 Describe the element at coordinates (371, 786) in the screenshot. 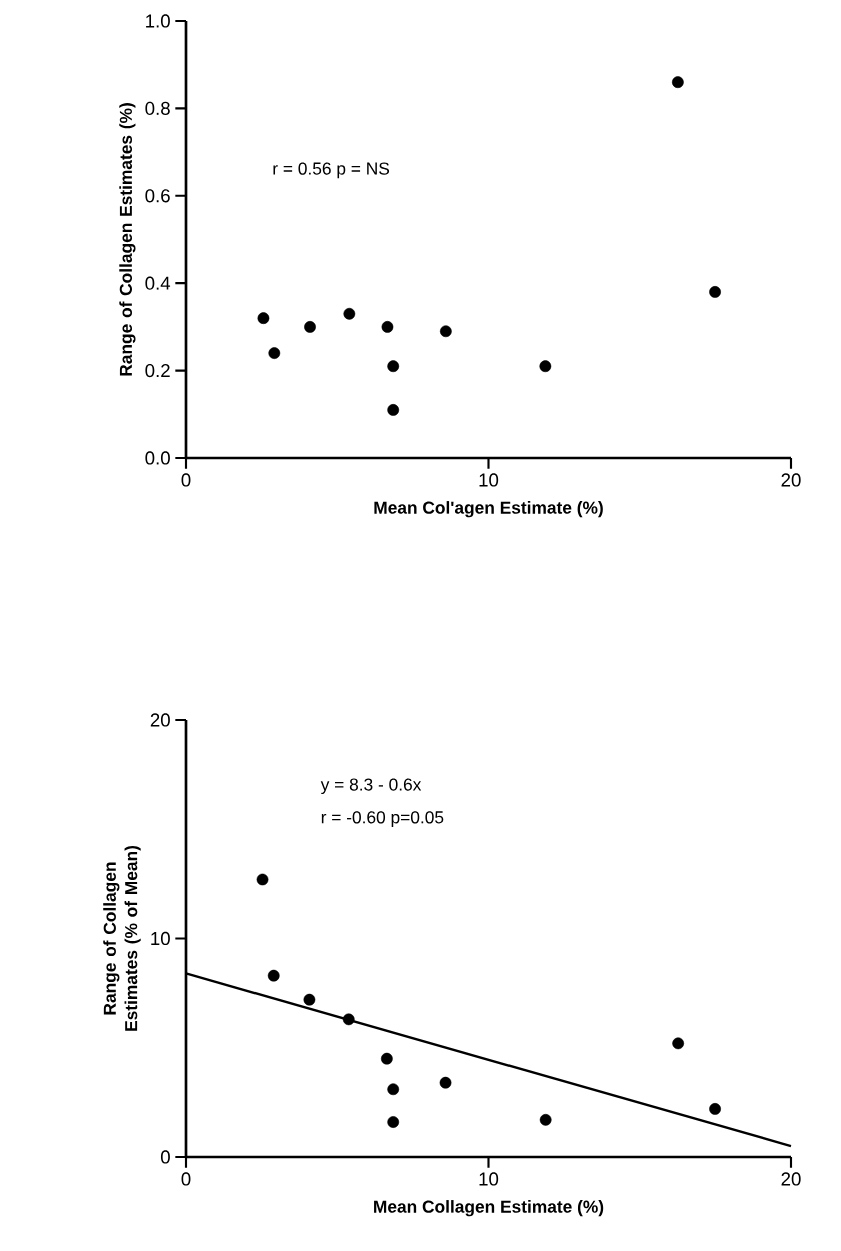

I see `annotation: y = 8.3 - 0.6x` at that location.